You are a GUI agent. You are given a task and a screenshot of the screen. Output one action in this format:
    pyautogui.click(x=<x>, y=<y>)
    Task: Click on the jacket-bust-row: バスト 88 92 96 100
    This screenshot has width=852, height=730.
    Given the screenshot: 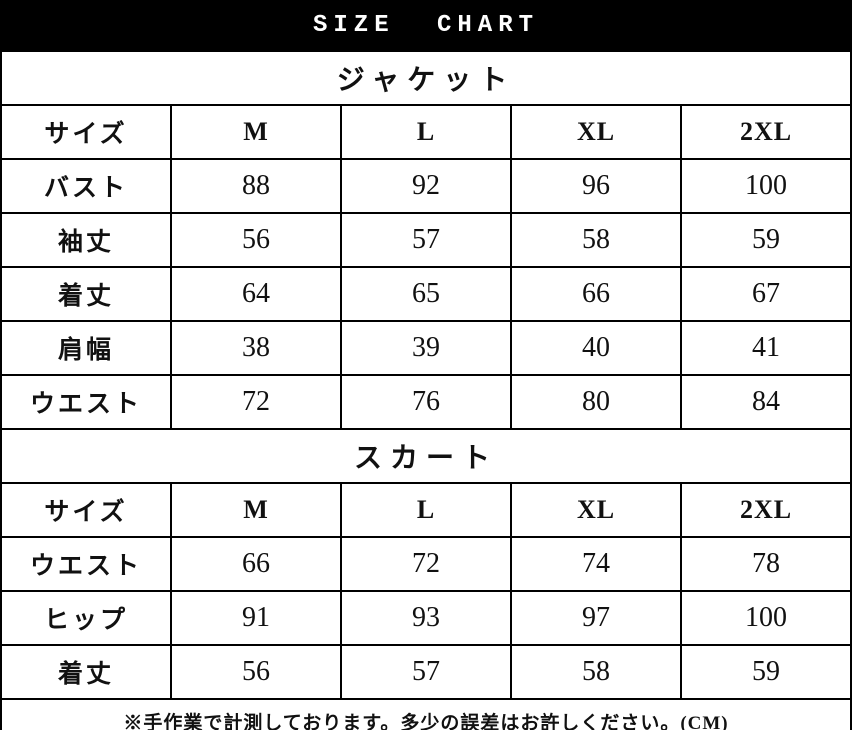 What is the action you would take?
    pyautogui.click(x=426, y=186)
    